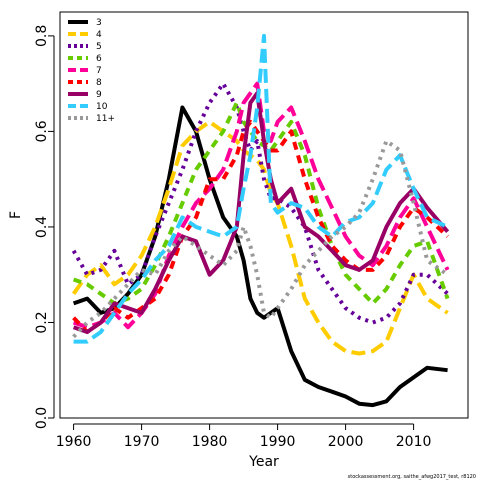 Image resolution: width=480 pixels, height=480 pixels. I want to click on x-tick-label: 1960, so click(74, 442).